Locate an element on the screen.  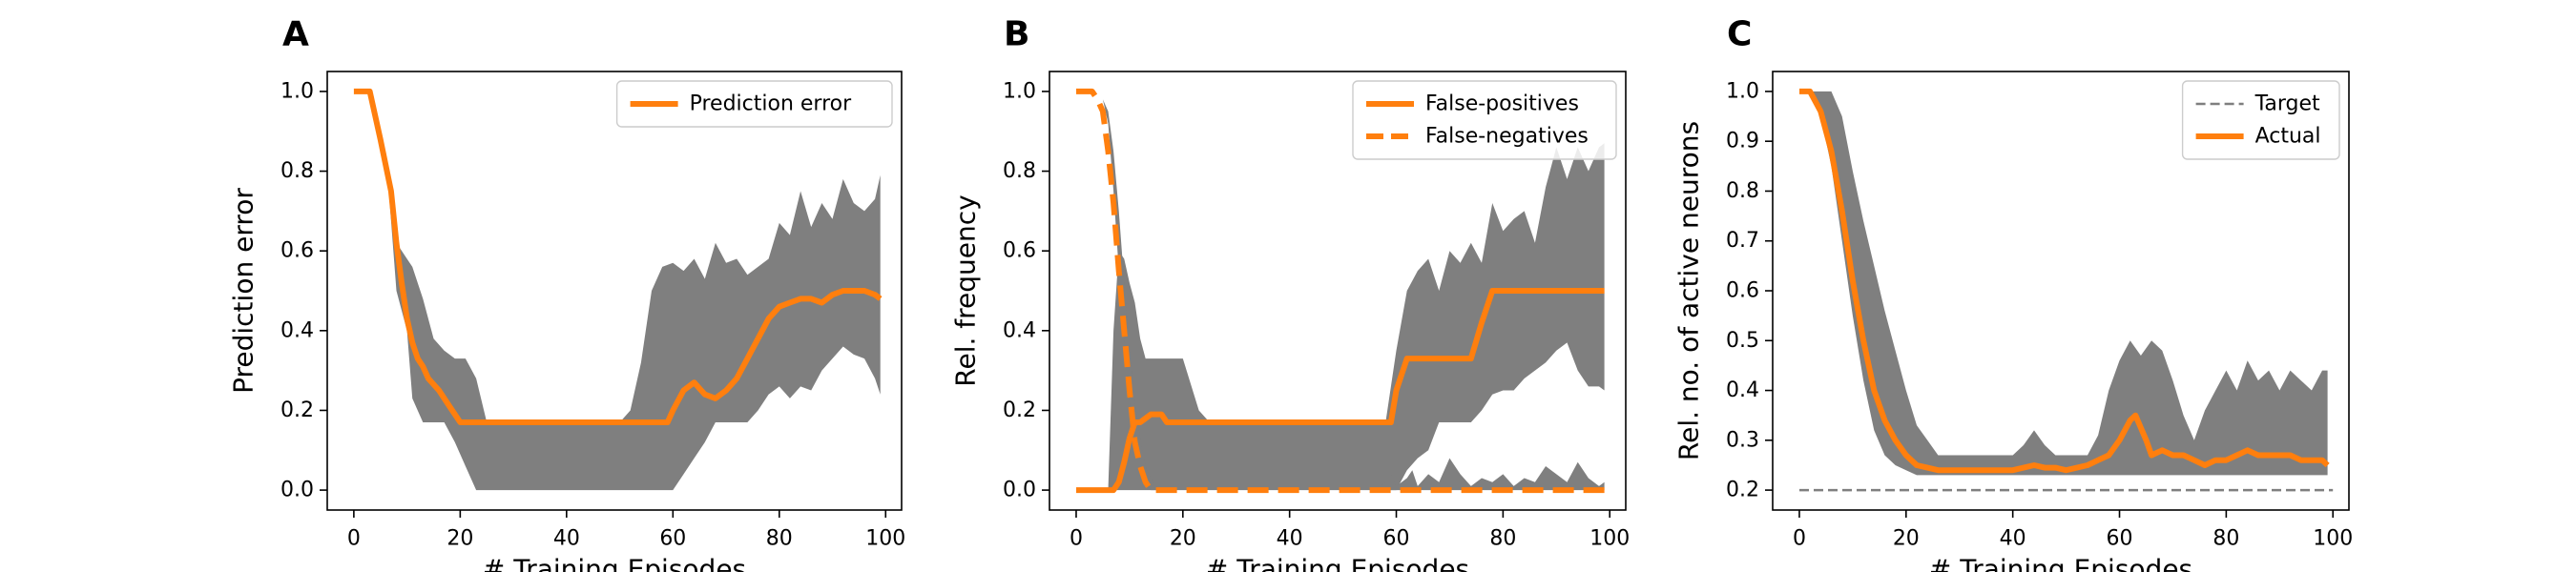
y-tick-label: 0.9 is located at coordinates (1742, 142).